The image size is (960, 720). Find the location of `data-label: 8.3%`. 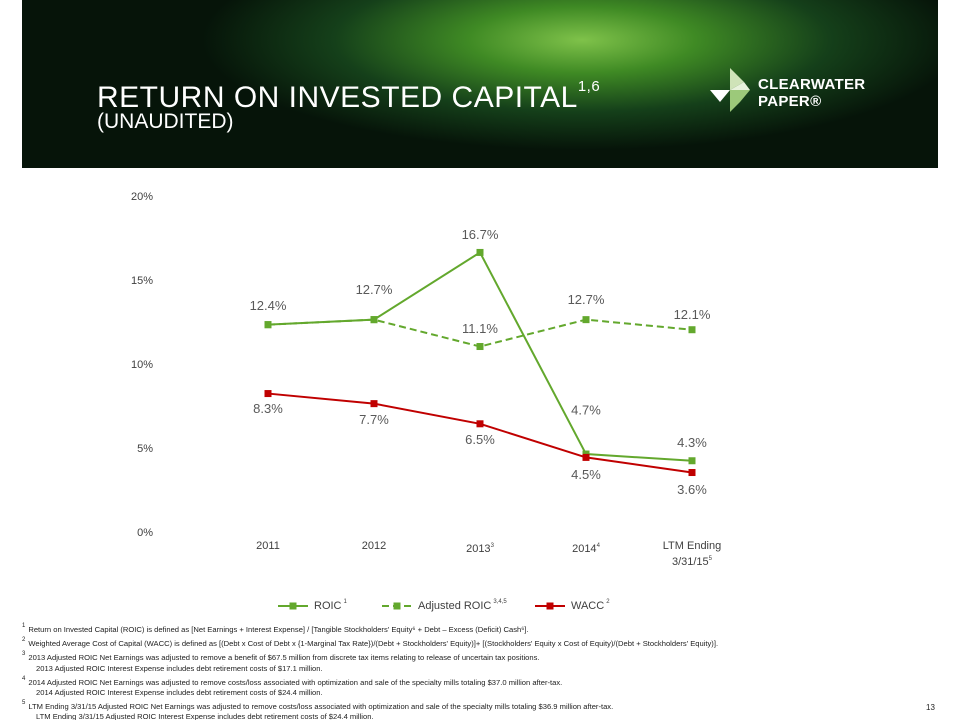

data-label: 8.3% is located at coordinates (268, 408).